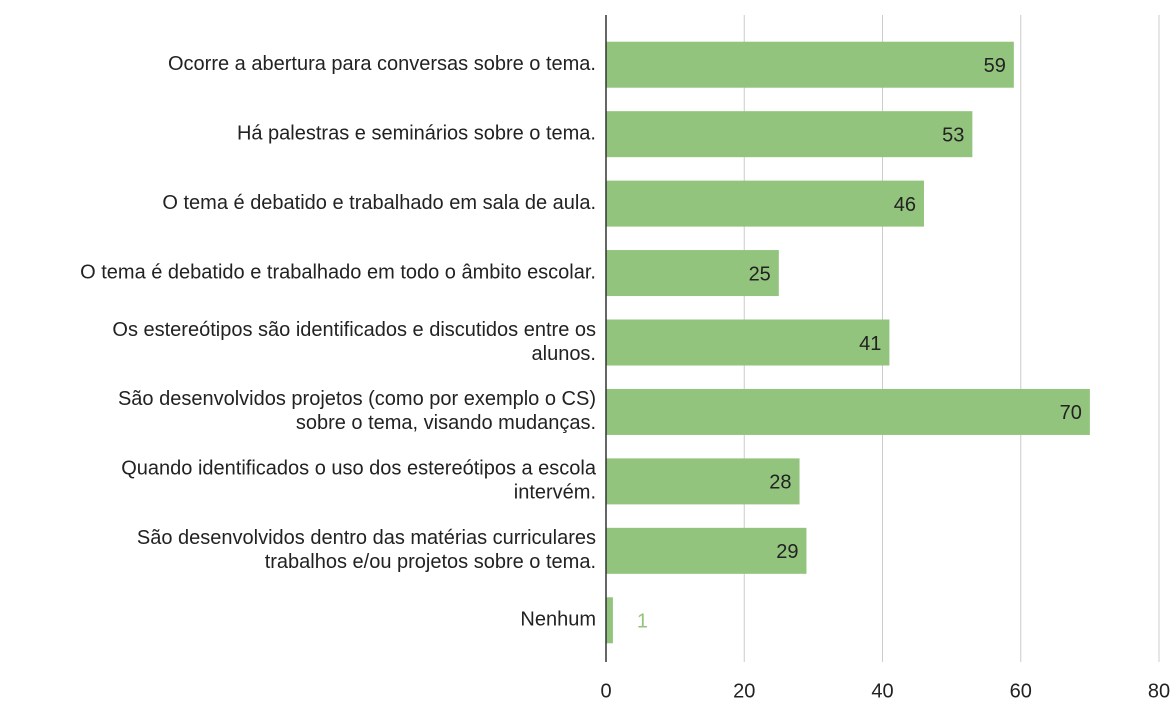  I want to click on value-label: 53, so click(953, 135).